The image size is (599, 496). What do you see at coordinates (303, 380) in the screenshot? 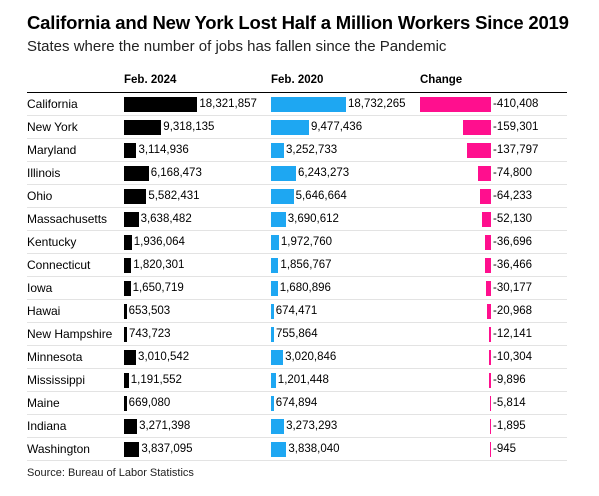
I see `value-label-feb-2020: 1,201,448` at bounding box center [303, 380].